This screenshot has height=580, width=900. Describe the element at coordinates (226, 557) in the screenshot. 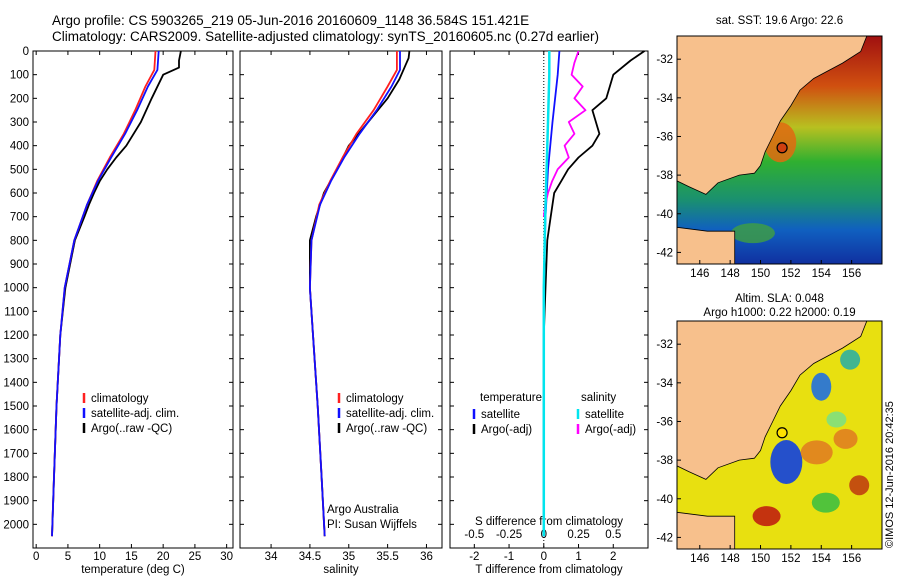

I see `x-tick-label: 30` at that location.